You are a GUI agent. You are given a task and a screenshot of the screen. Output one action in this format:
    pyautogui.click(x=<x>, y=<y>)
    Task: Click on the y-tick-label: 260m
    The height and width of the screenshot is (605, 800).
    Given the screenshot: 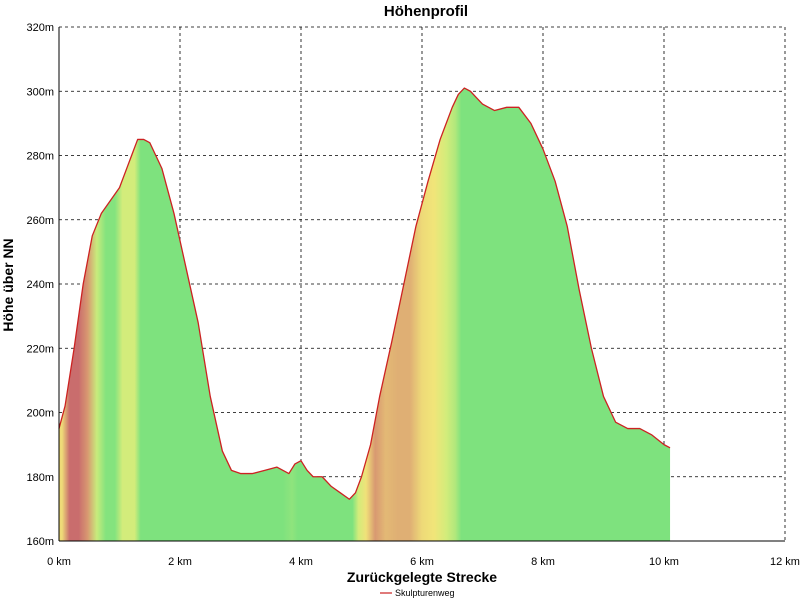 What is the action you would take?
    pyautogui.click(x=40, y=221)
    